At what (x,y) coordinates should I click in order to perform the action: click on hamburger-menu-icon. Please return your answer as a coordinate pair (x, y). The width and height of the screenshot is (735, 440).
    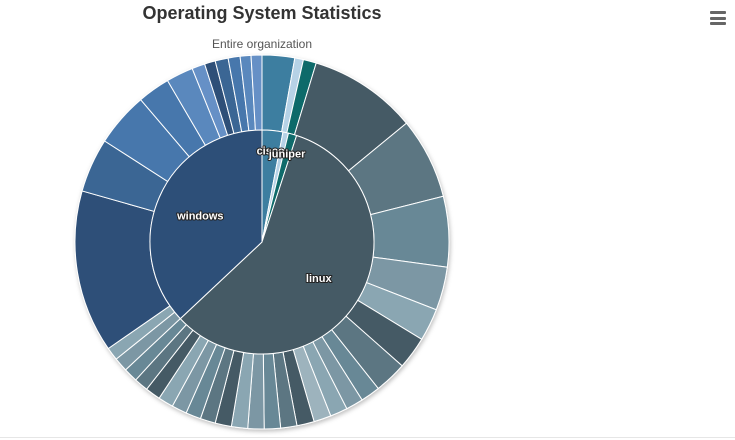
    Looking at the image, I should click on (718, 18).